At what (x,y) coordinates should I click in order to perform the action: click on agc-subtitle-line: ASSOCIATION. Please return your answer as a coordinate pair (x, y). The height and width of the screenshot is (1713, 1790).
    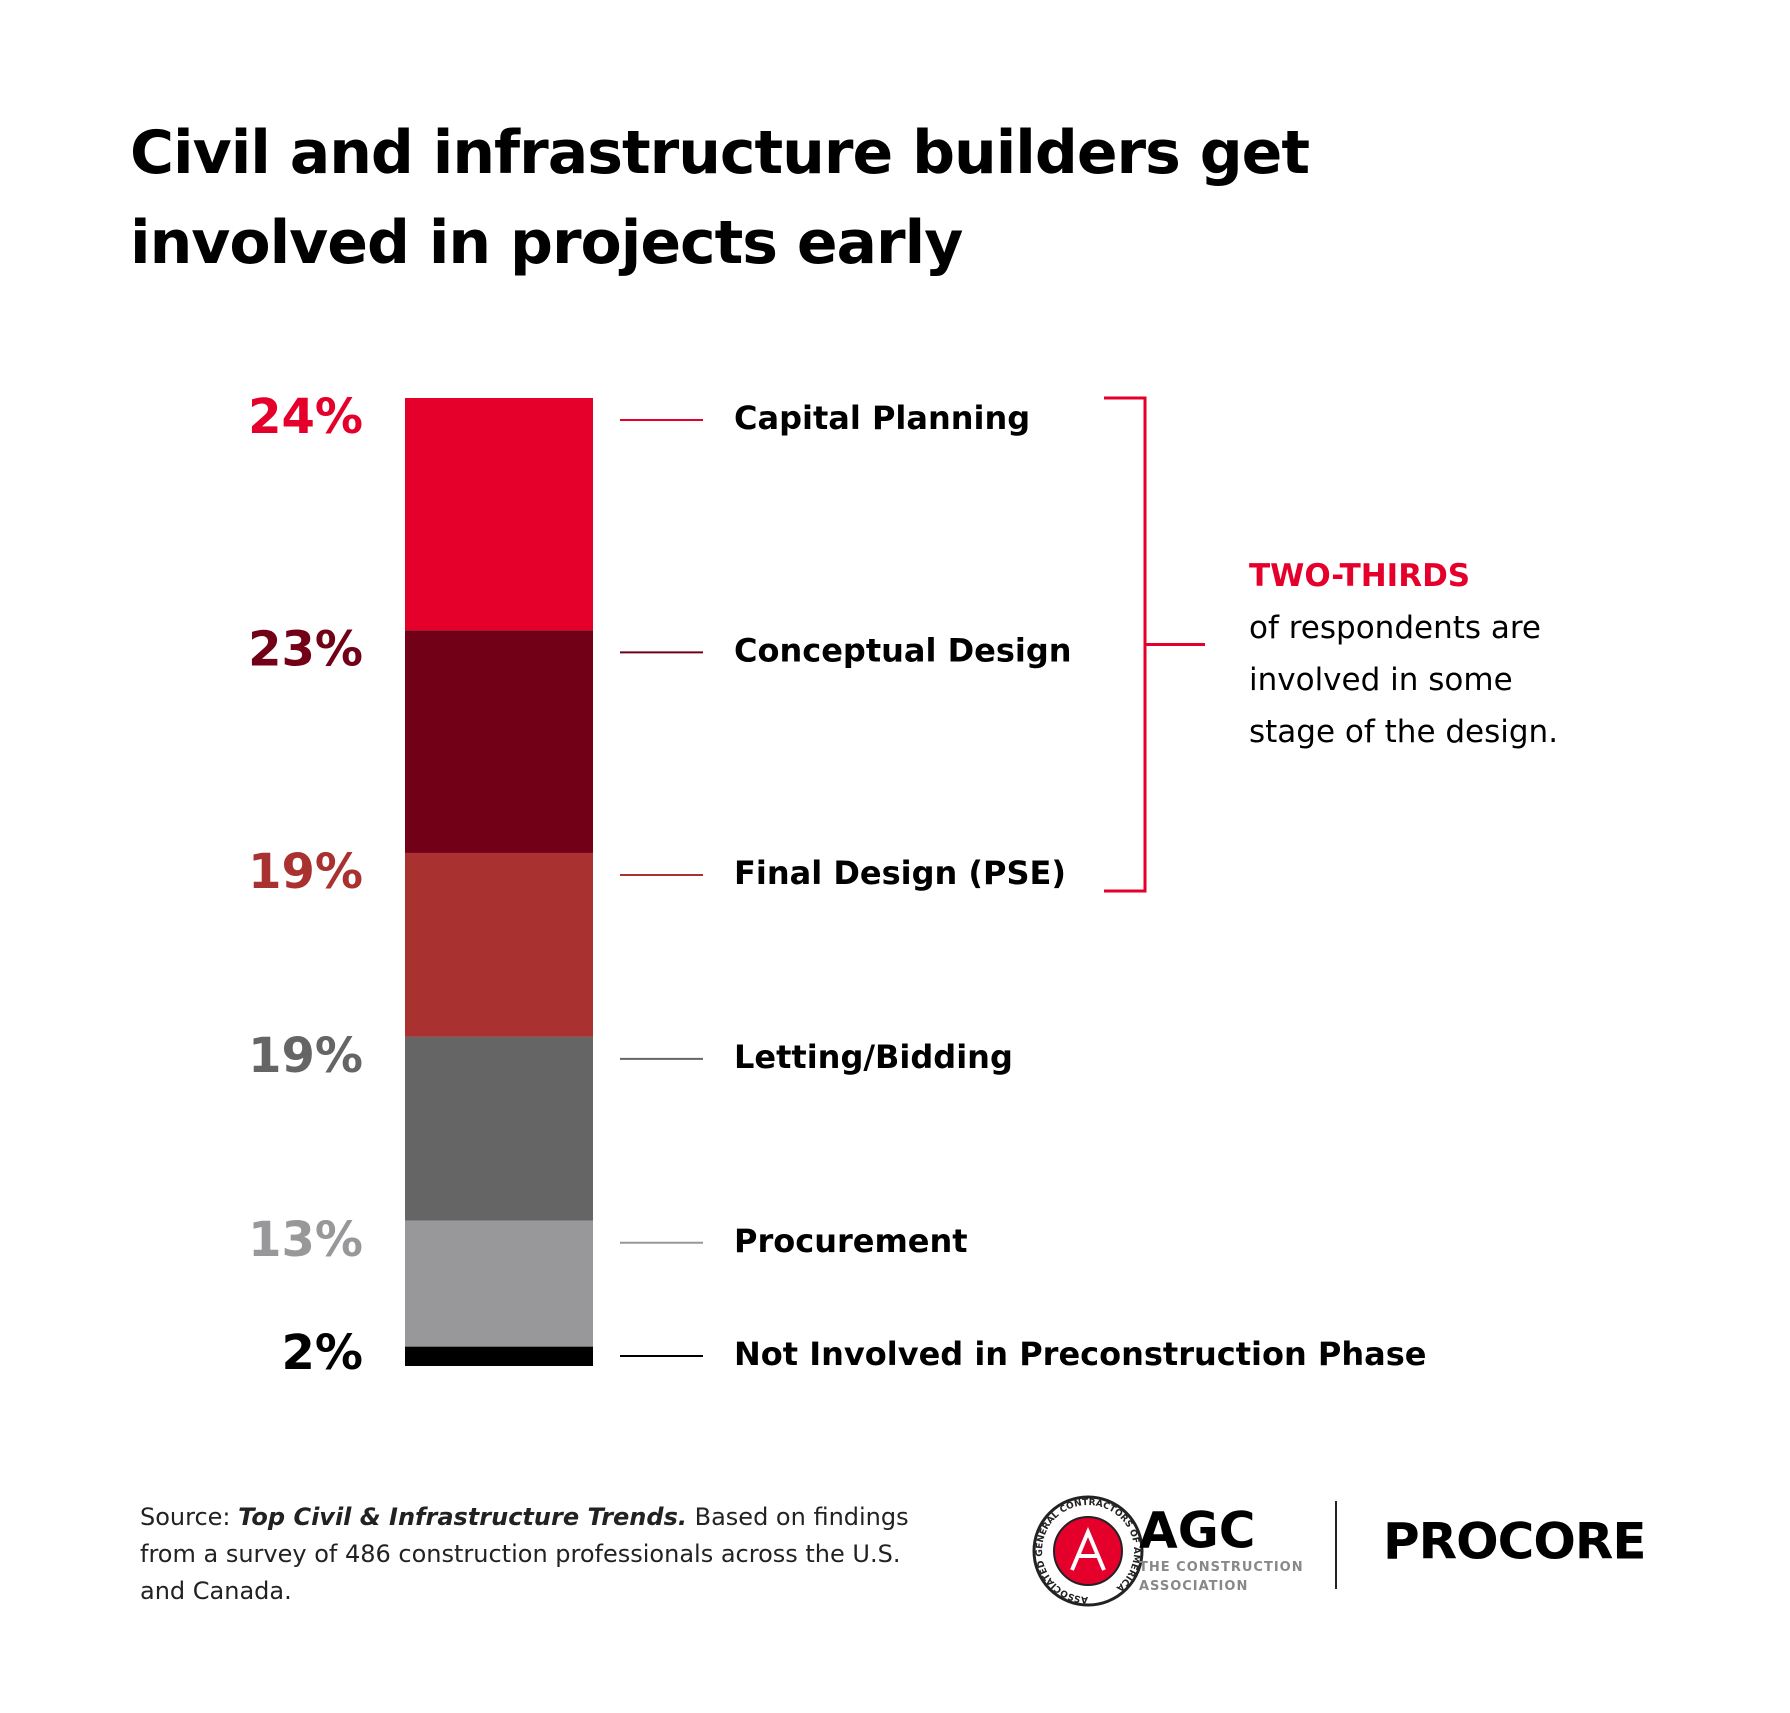
    Looking at the image, I should click on (1194, 1586).